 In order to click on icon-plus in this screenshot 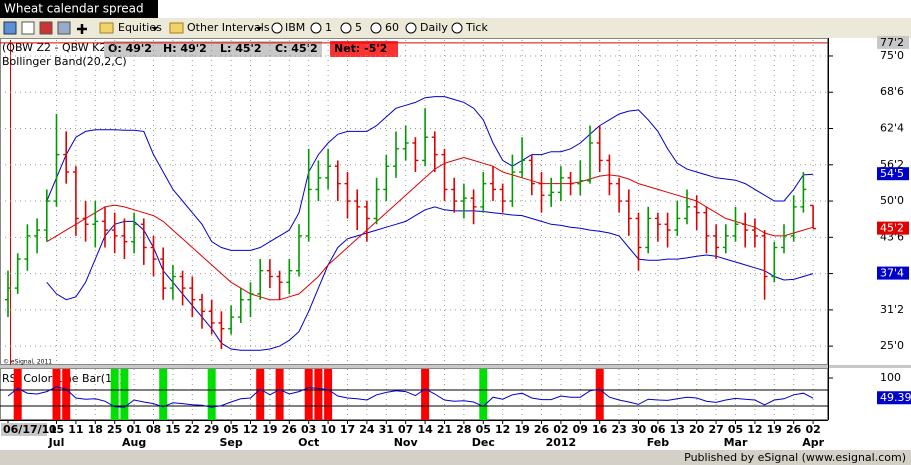, I will do `click(82, 29)`.